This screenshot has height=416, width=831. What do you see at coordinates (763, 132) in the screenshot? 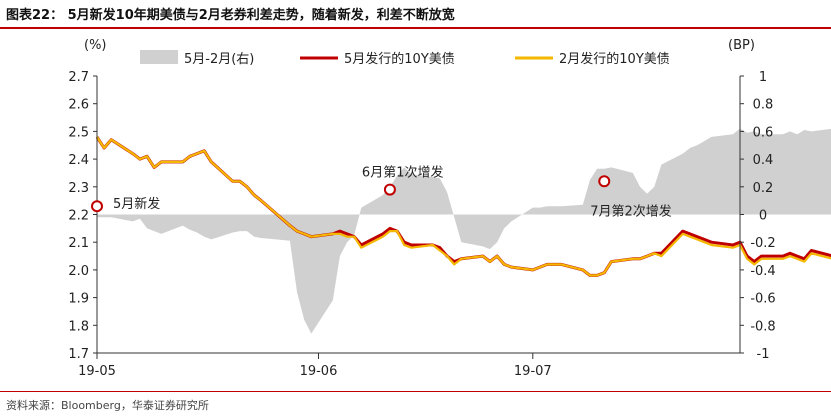
I see `right-tick-label: 0.6` at bounding box center [763, 132].